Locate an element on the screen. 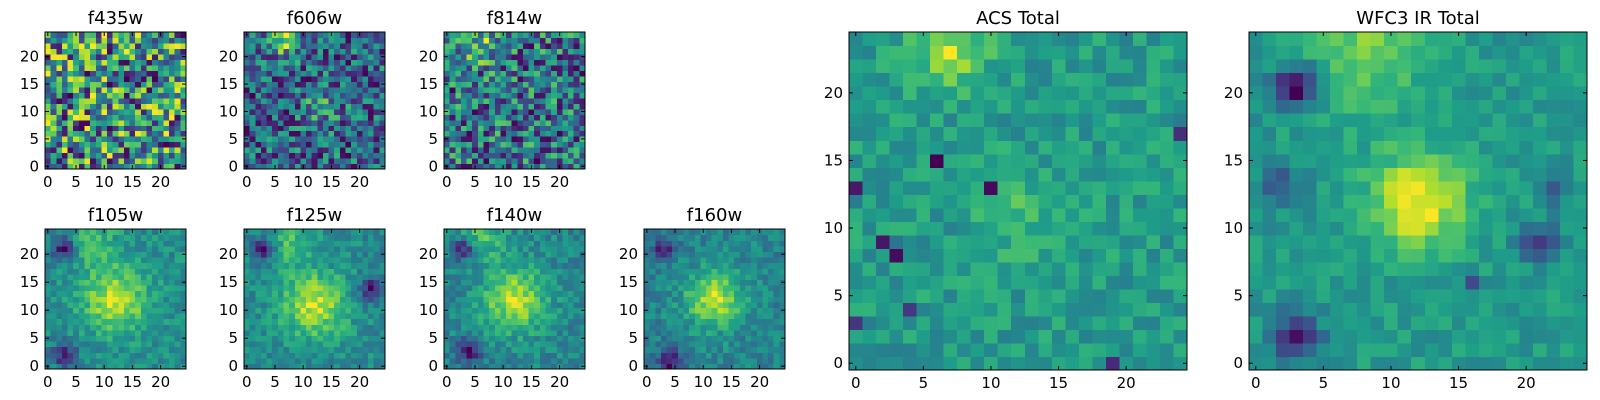 The height and width of the screenshot is (400, 1600). axes-frame-f435w is located at coordinates (115, 100).